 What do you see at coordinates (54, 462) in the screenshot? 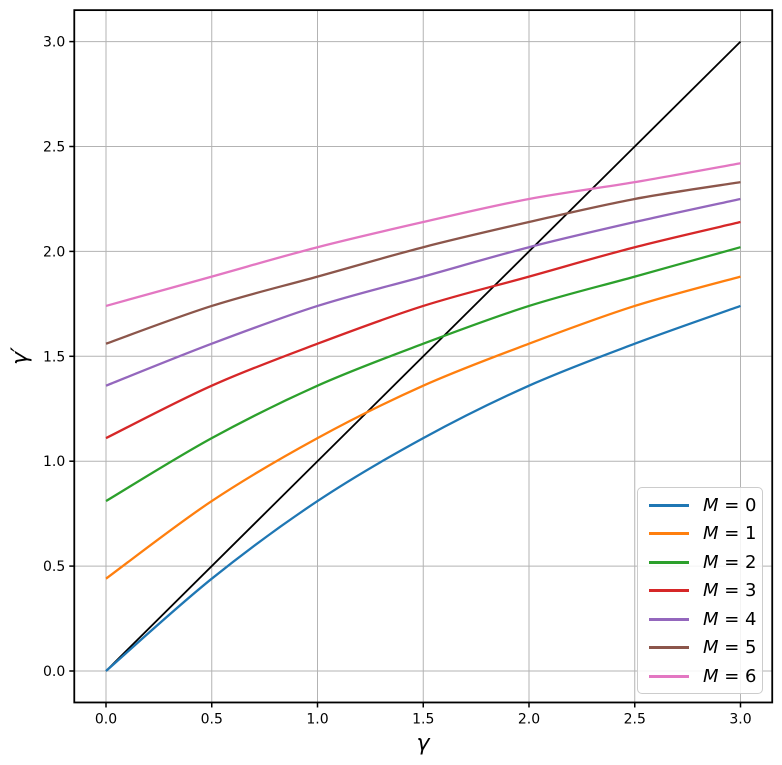
I see `y-tick-label: 1.0` at bounding box center [54, 462].